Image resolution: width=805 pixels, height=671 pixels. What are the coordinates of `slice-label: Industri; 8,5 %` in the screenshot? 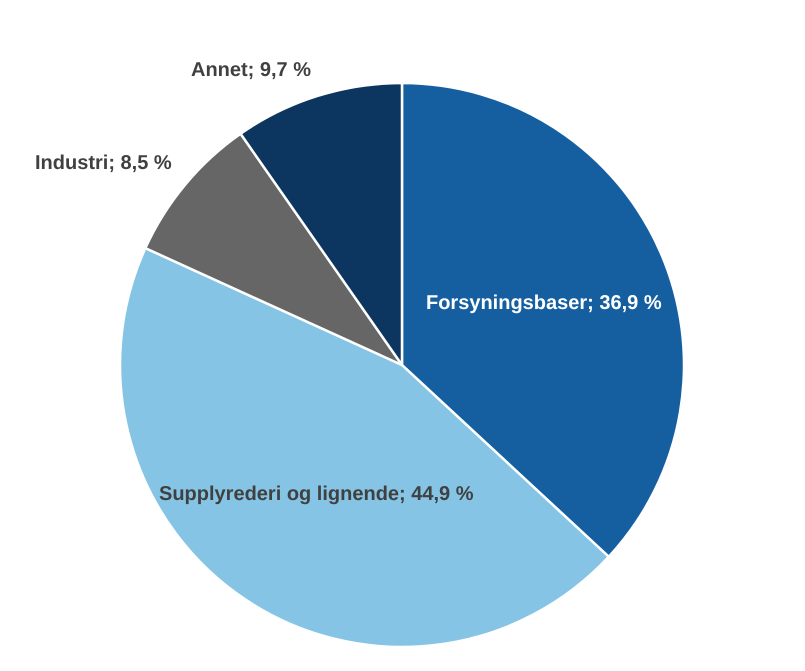 It's located at (103, 163).